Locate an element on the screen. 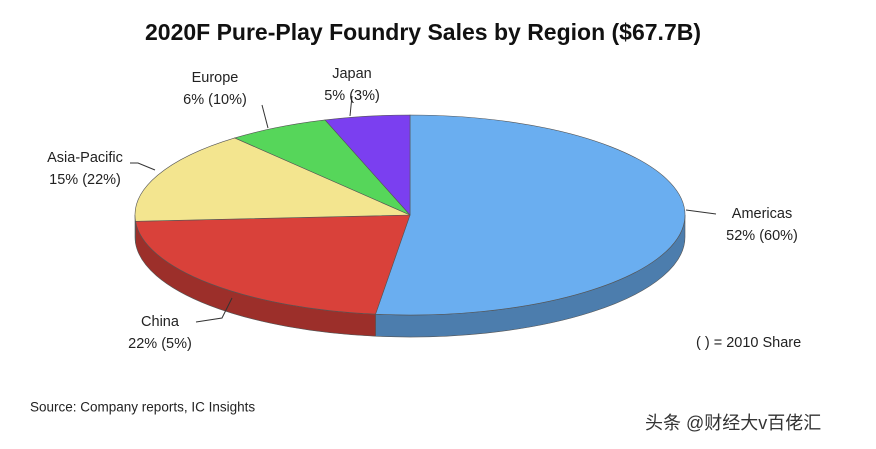 The height and width of the screenshot is (449, 876). slice-label: Asia-Pacific is located at coordinates (85, 158).